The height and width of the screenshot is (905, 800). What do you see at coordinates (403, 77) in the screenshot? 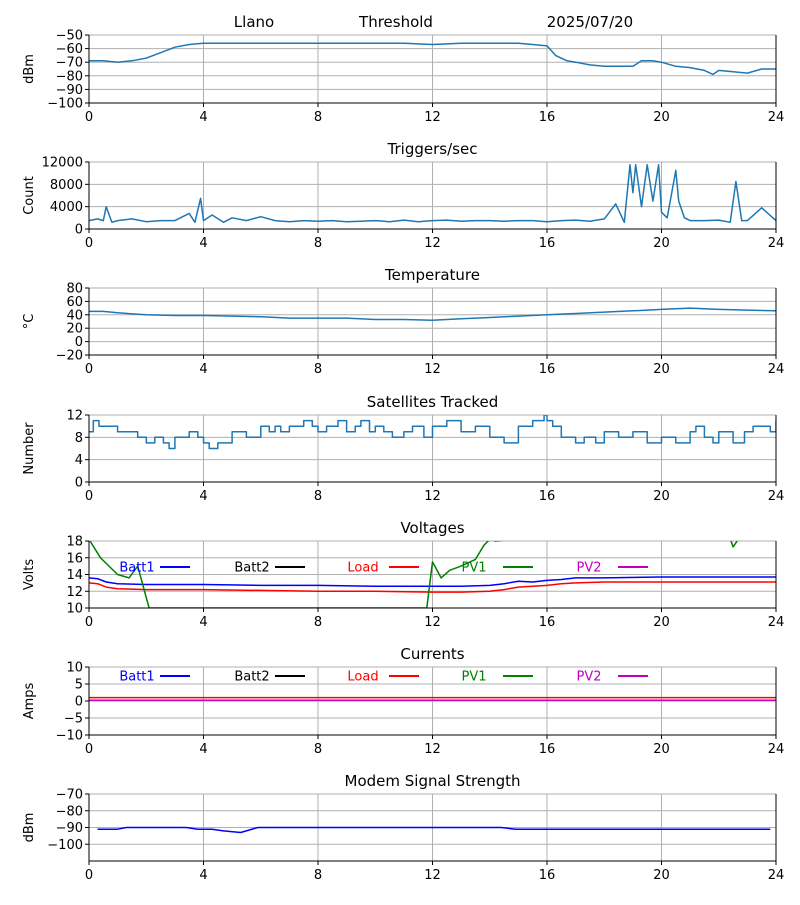
I see `chart-panel-signal: 0 4 8 12 16 20 24 −100−90−80−70−60−50 dBm` at bounding box center [403, 77].